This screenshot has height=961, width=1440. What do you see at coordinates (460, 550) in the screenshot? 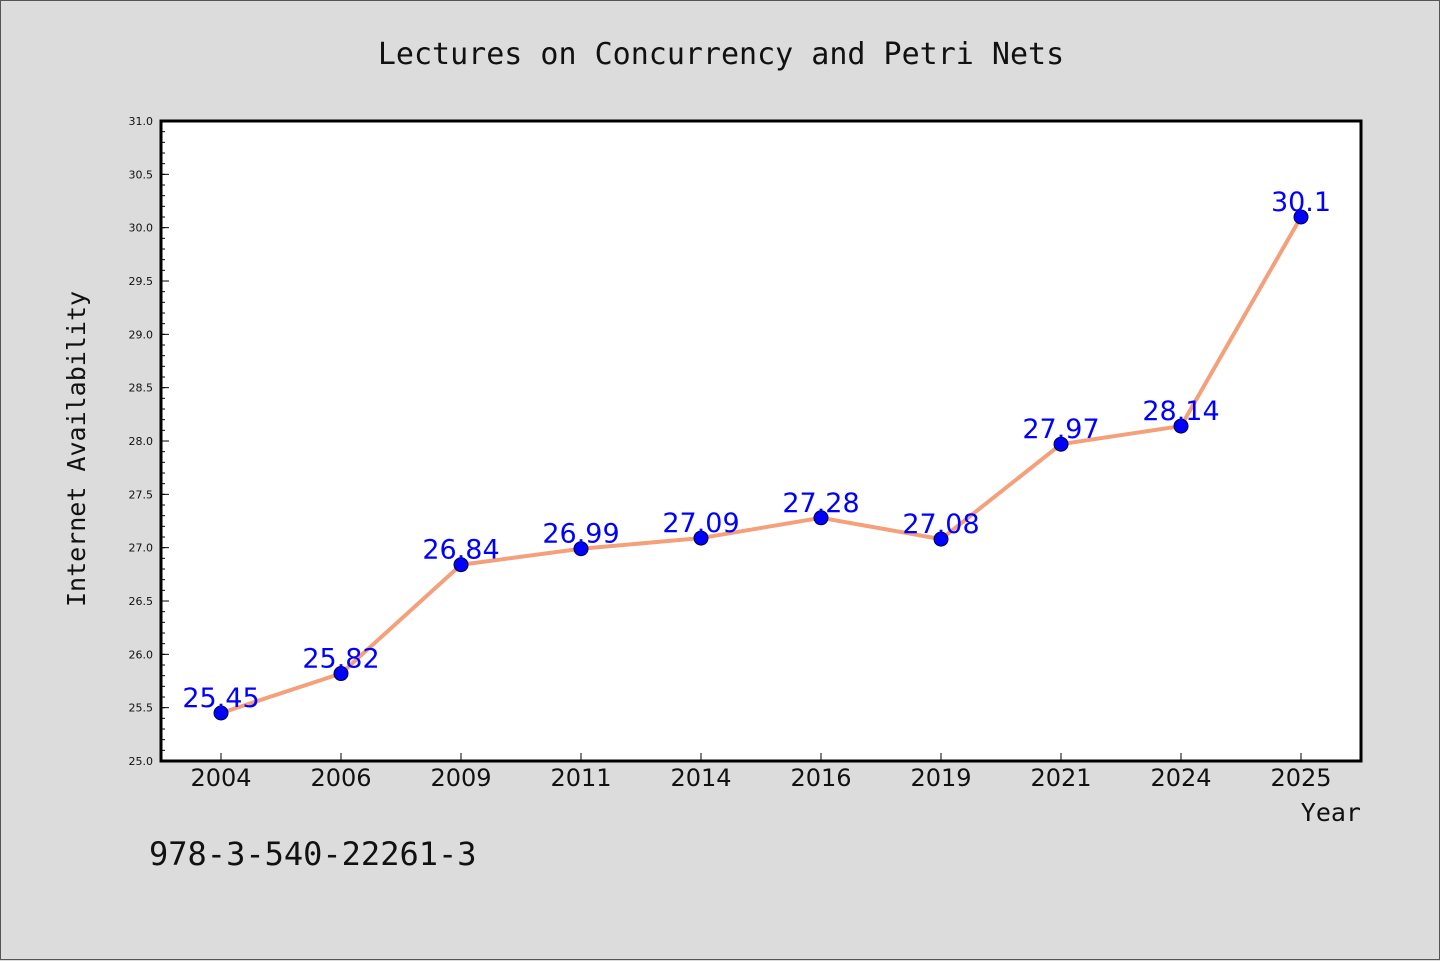
I see `data-label: 26.84` at bounding box center [460, 550].